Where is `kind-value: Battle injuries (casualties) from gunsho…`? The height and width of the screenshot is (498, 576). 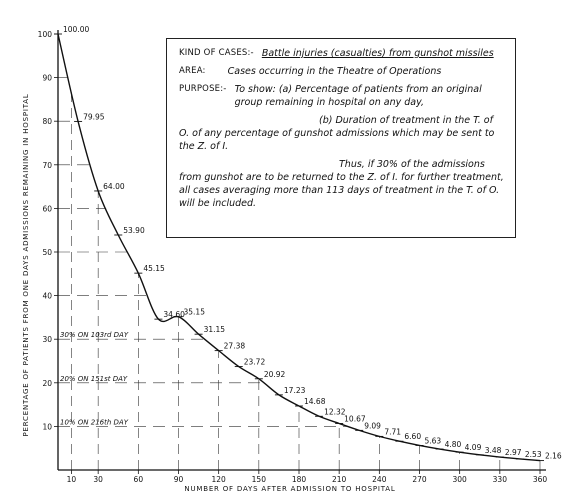 kind-value: Battle injuries (casualties) from gunsho… is located at coordinates (377, 53).